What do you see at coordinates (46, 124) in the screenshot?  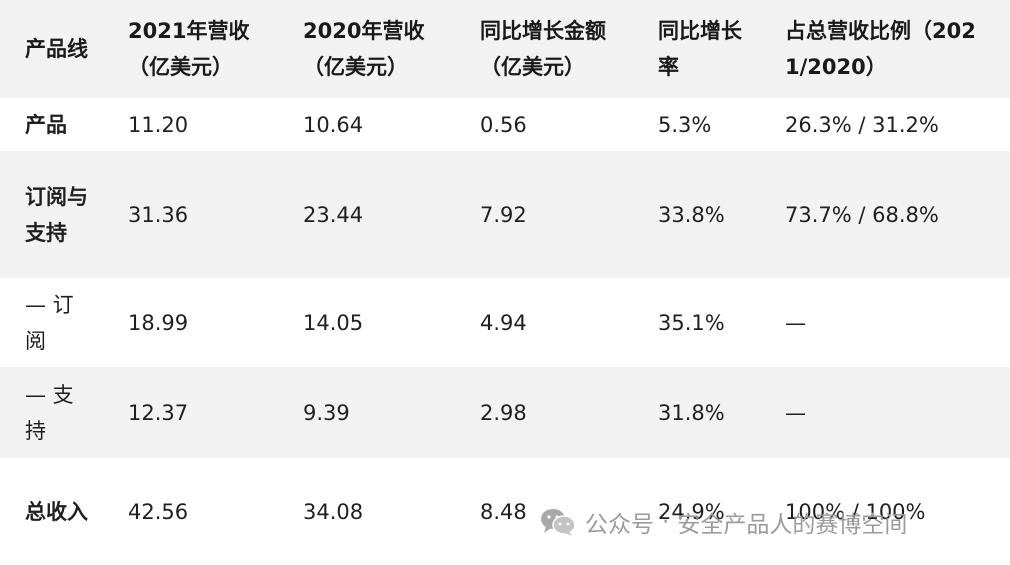 I see `cell-product-line: 产品` at bounding box center [46, 124].